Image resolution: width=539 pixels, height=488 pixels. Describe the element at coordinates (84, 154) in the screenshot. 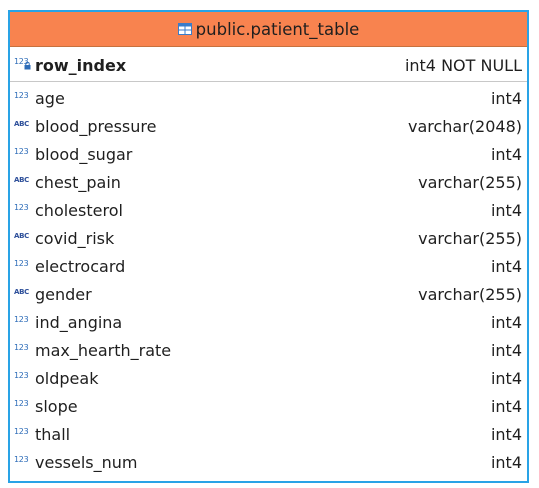

I see `column-name: blood_sugar` at that location.